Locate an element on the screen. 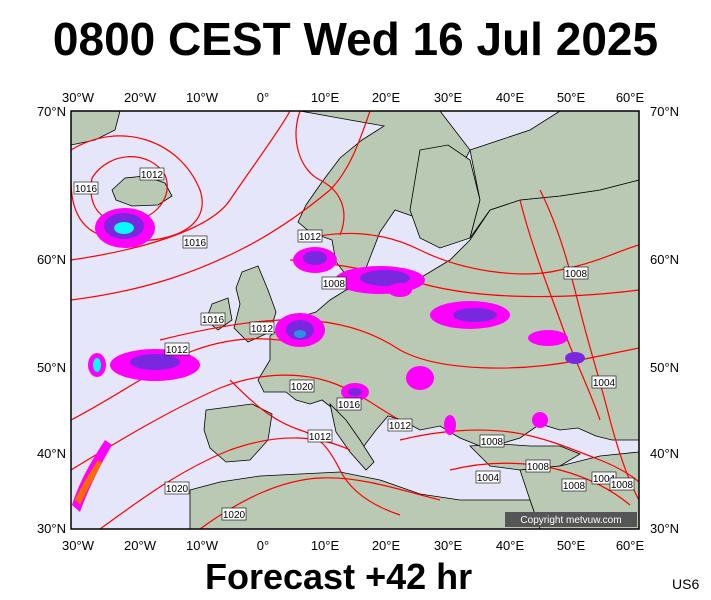 The height and width of the screenshot is (600, 711). bottom-lon-label: 40°E is located at coordinates (510, 545).